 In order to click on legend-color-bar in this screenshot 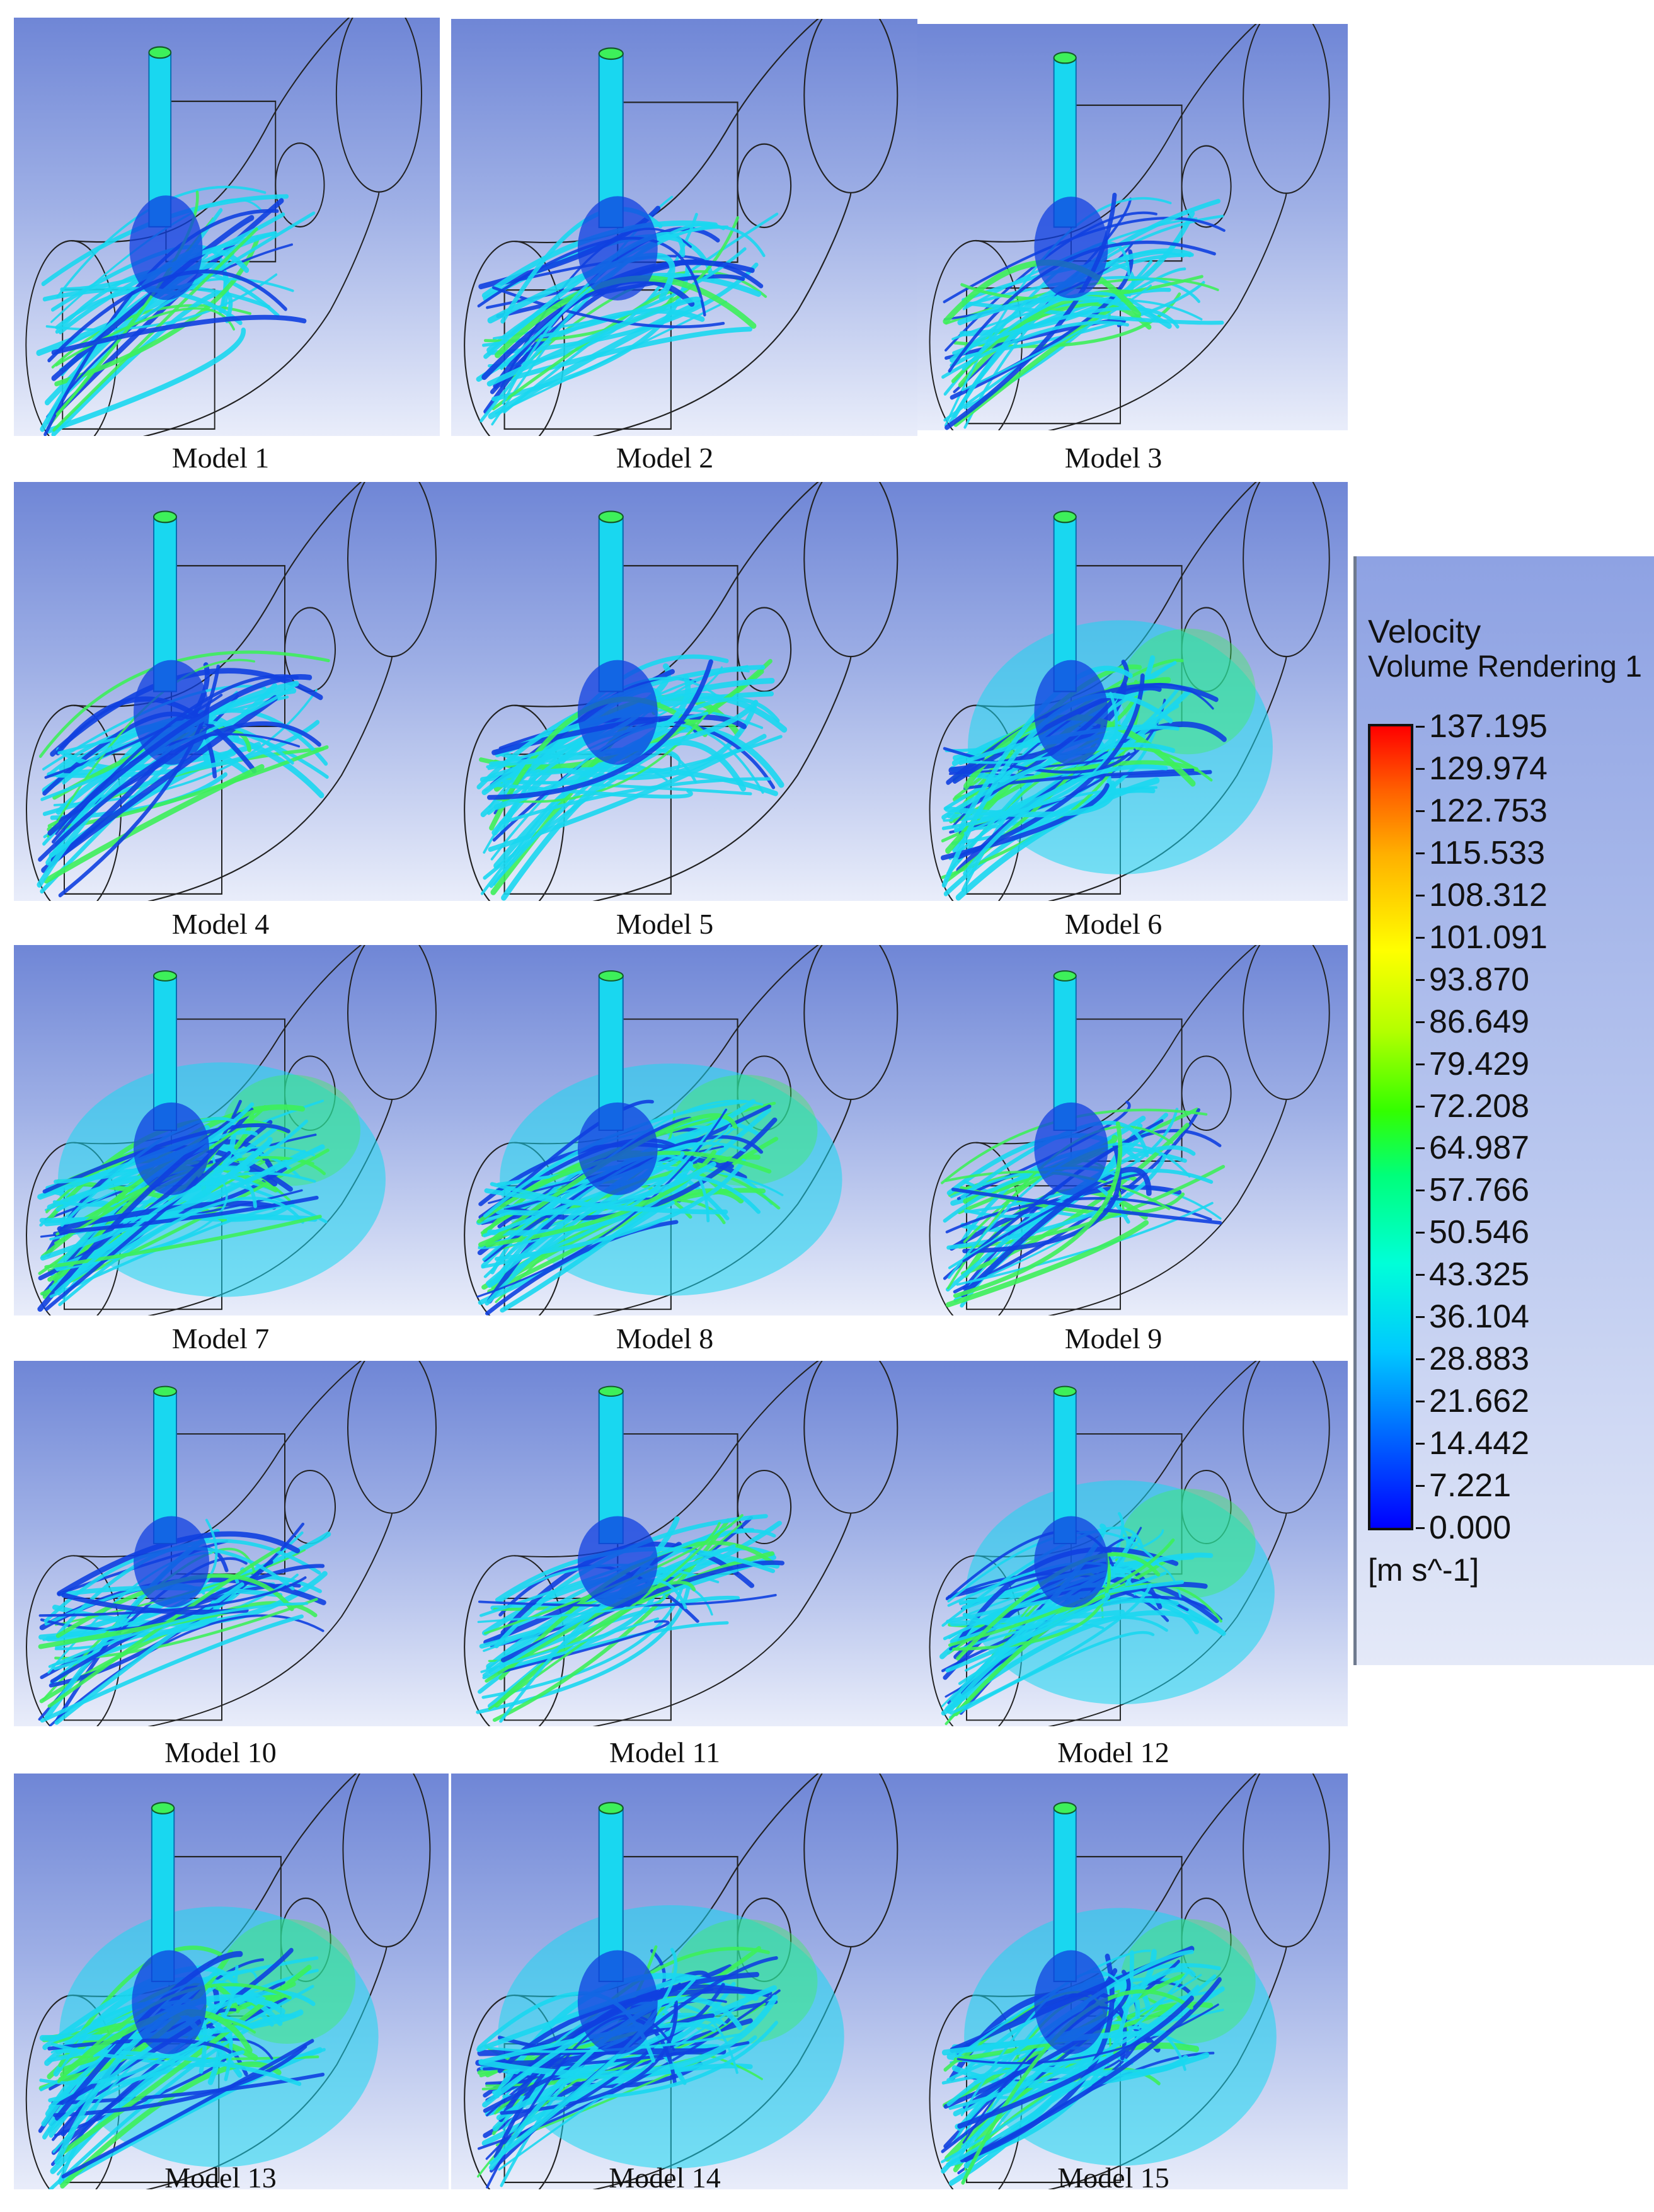, I will do `click(1390, 1127)`.